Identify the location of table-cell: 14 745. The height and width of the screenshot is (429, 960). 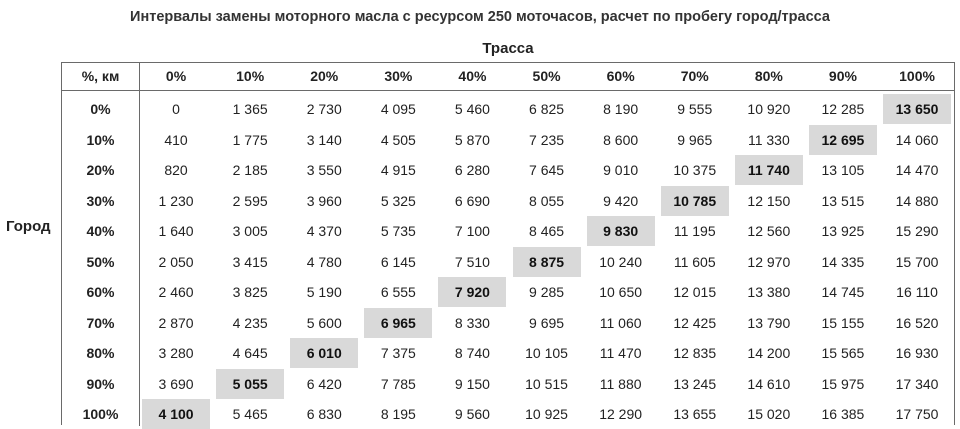
(843, 292).